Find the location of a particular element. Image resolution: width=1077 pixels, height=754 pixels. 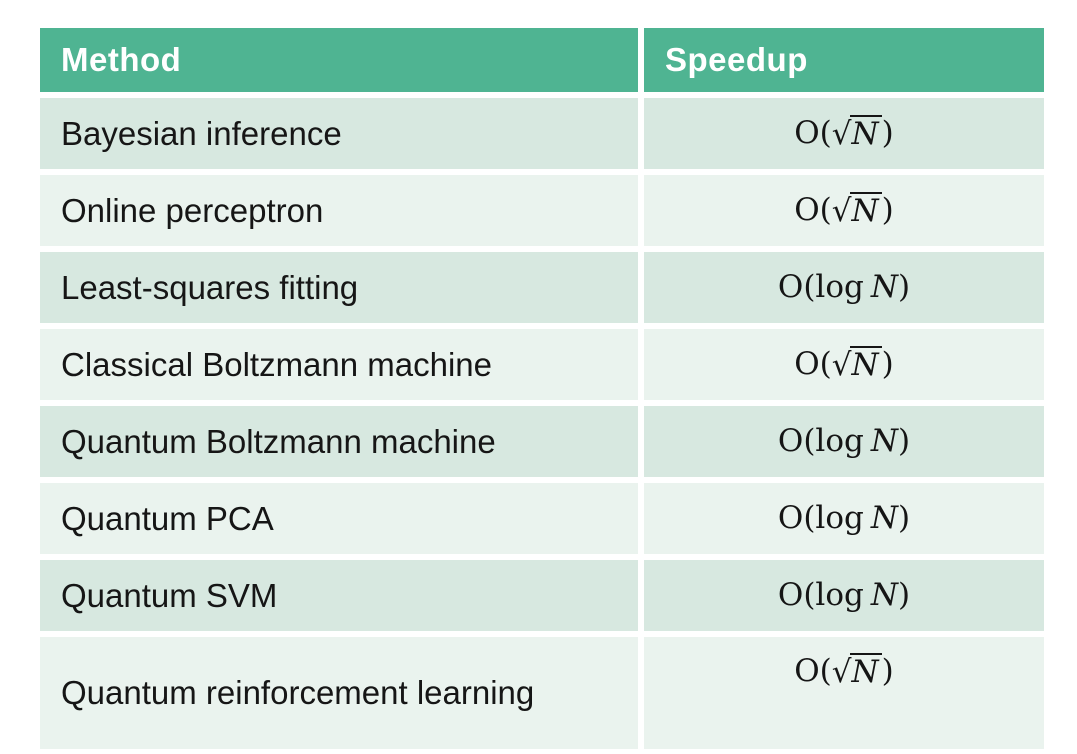

column-header-method-label: Method is located at coordinates (121, 59).